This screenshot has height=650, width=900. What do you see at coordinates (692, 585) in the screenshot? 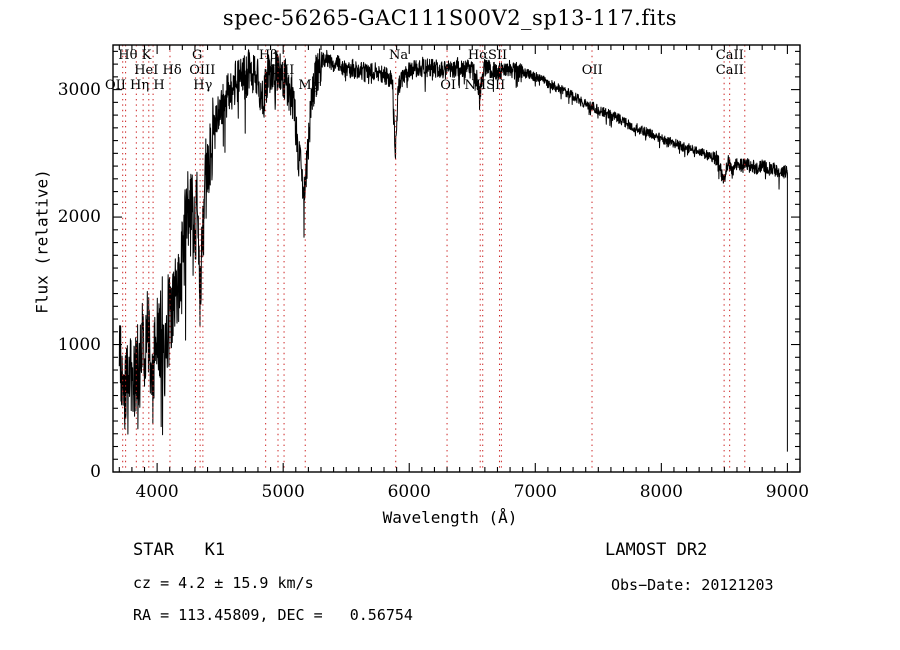
I see `footer-obs-date: Obs−Date: 20121203` at bounding box center [692, 585].